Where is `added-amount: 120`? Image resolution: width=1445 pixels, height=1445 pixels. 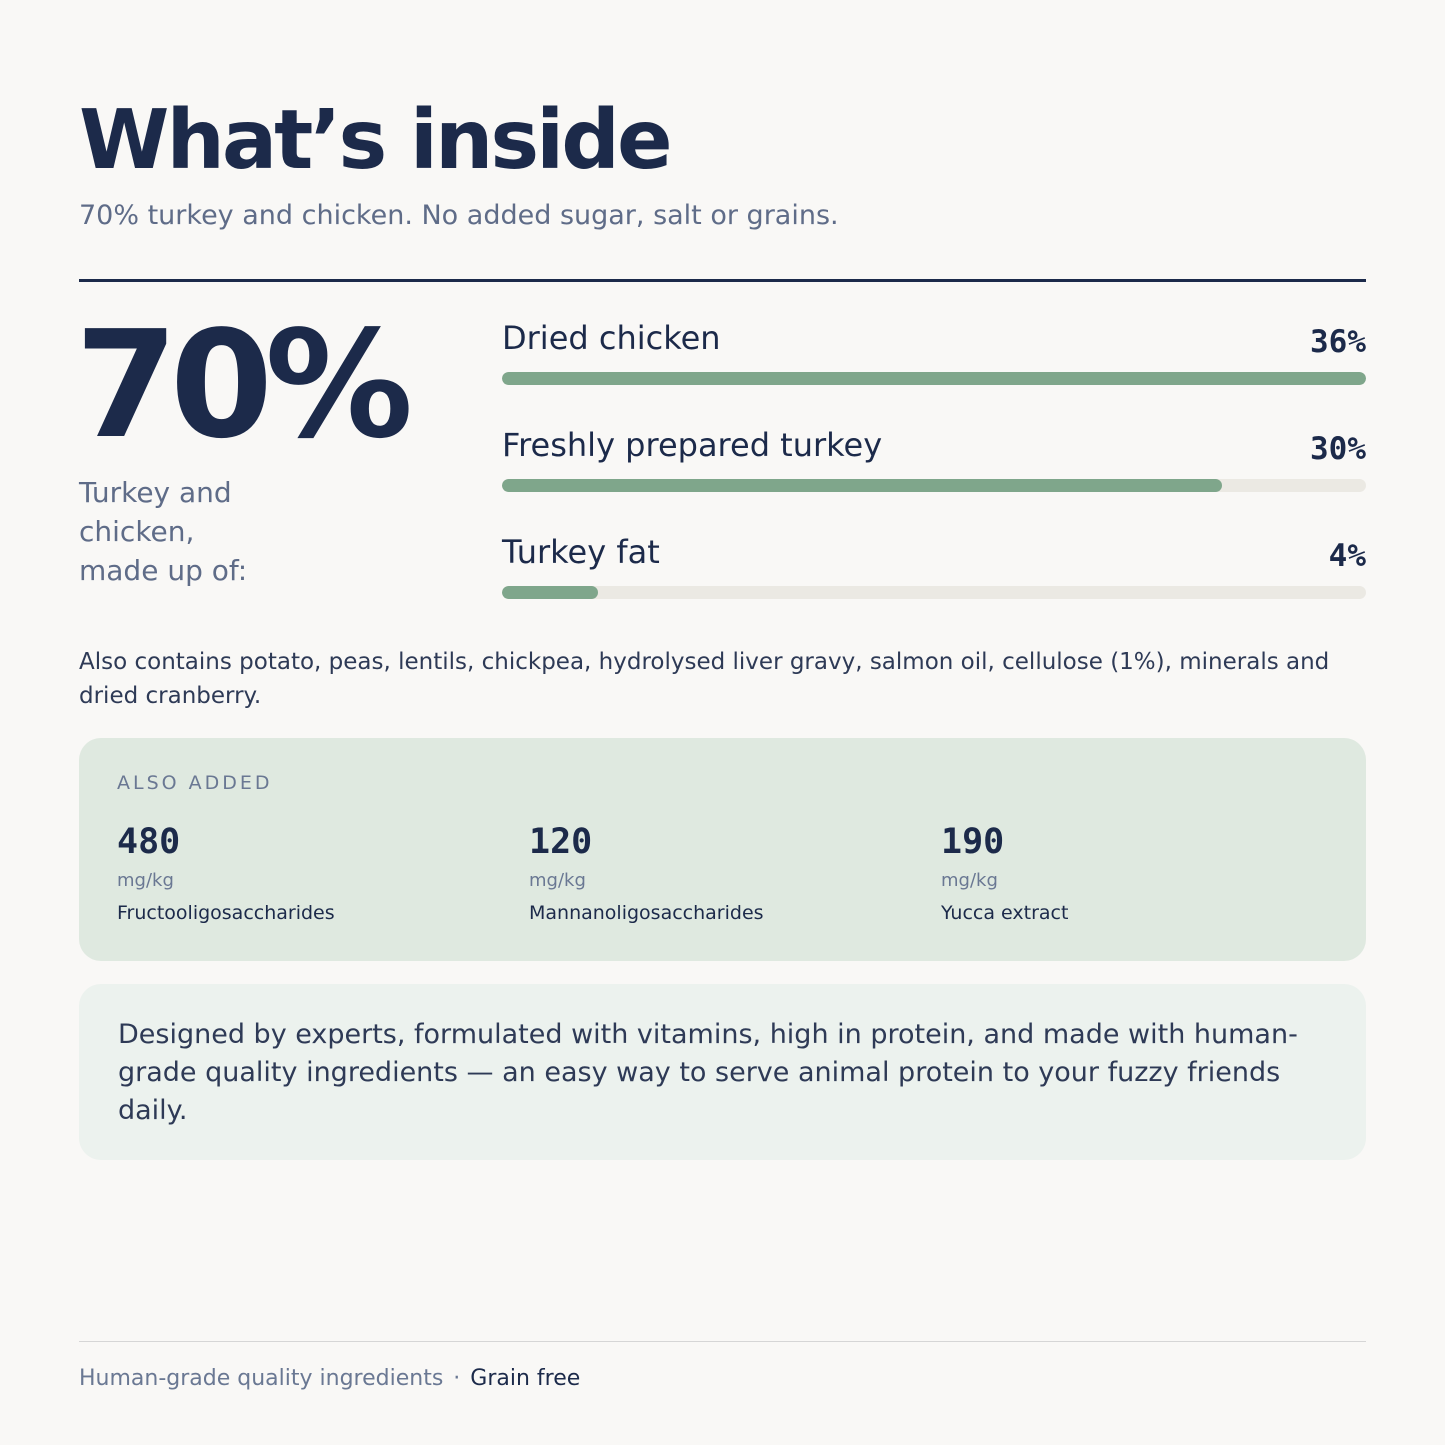
added-amount: 120 is located at coordinates (561, 842).